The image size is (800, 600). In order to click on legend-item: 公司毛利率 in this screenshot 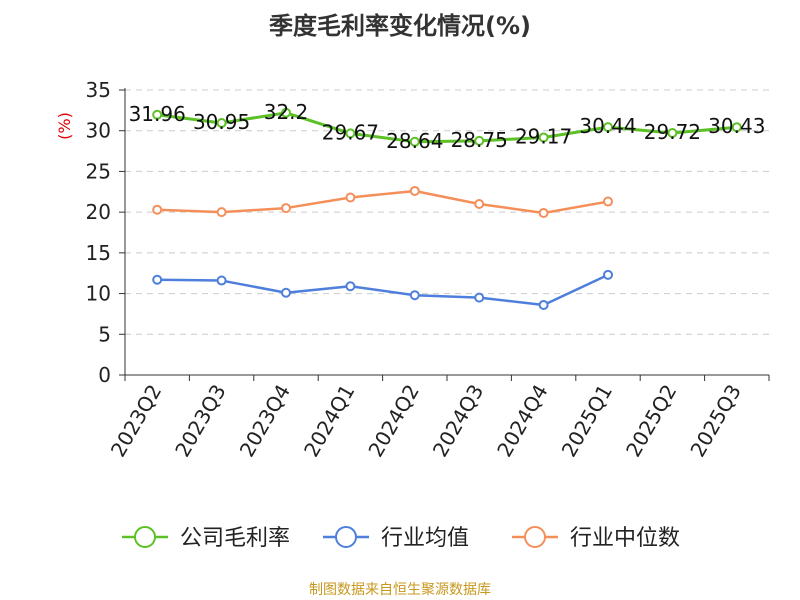, I will do `click(206, 538)`.